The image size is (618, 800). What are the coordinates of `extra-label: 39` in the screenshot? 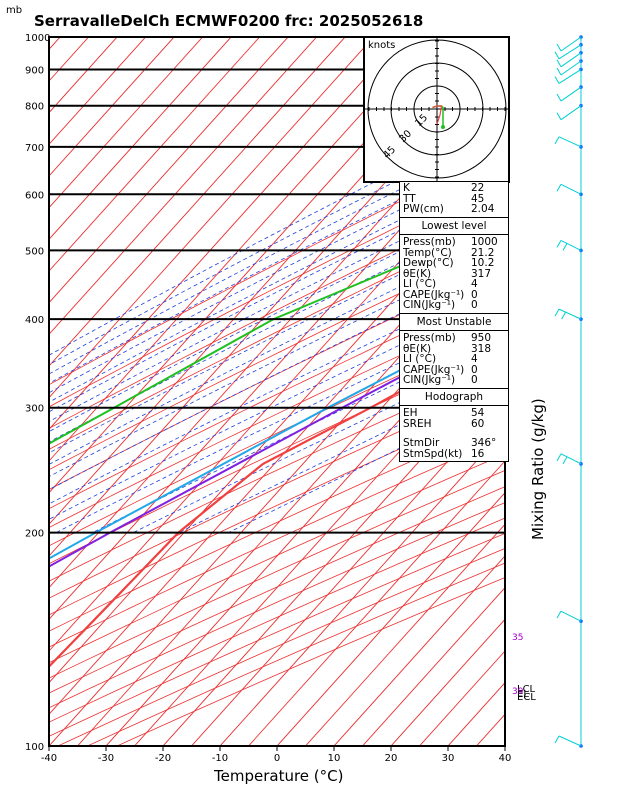 It's located at (518, 692).